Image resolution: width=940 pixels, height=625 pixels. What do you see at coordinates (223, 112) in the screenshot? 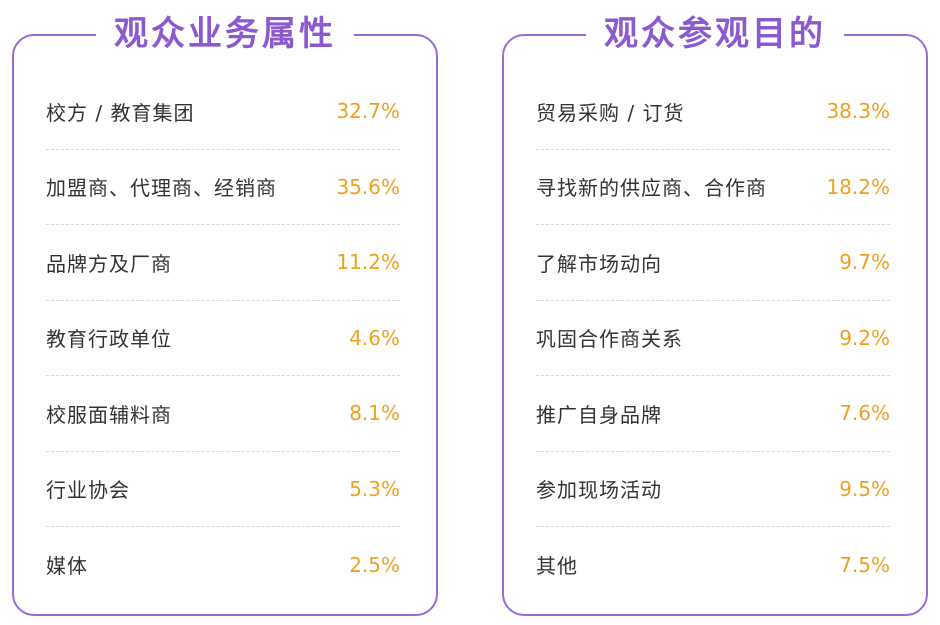
I see `list-item: 校方 / 教育集团 32.7%` at bounding box center [223, 112].